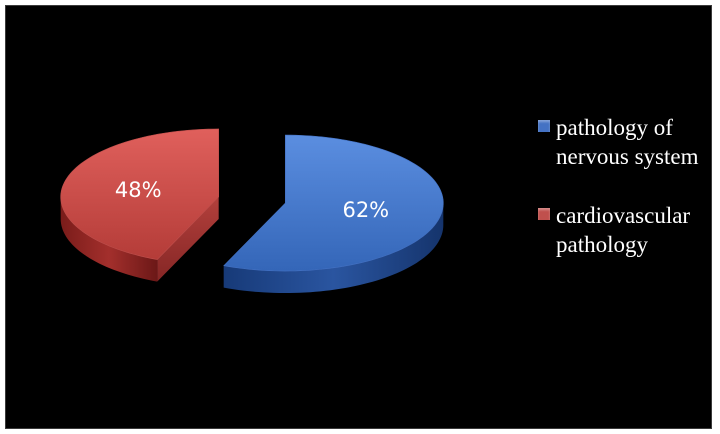 The image size is (720, 434). What do you see at coordinates (138, 190) in the screenshot?
I see `slice-value-label: 48%` at bounding box center [138, 190].